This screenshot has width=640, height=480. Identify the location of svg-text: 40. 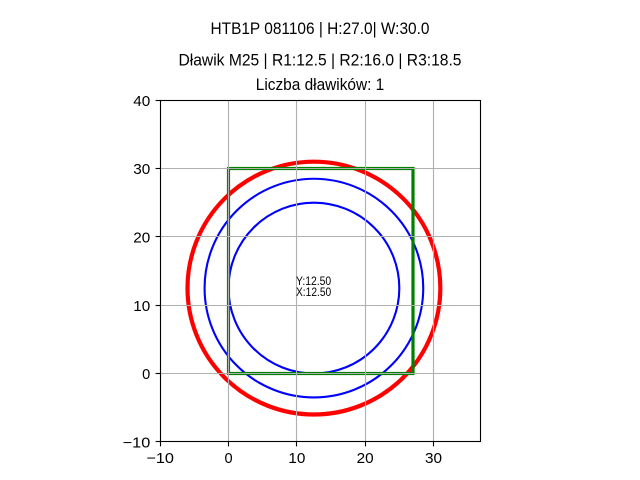
(141, 102).